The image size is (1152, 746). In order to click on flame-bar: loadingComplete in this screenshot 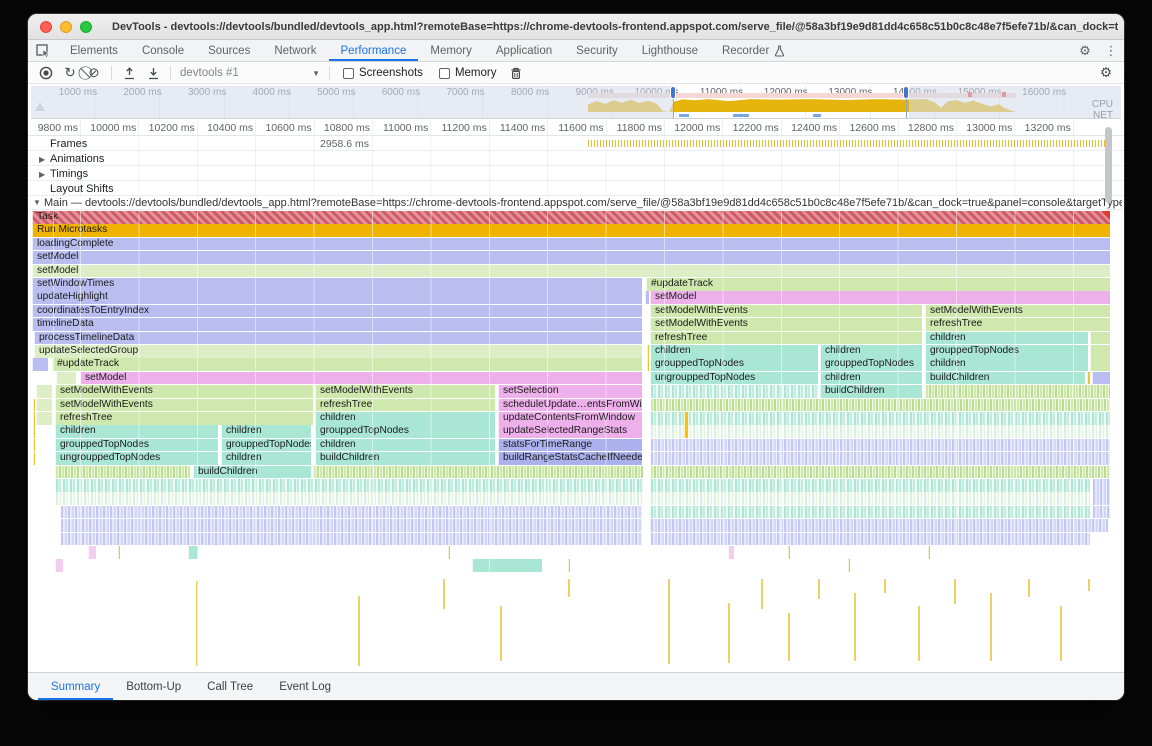, I will do `click(571, 244)`.